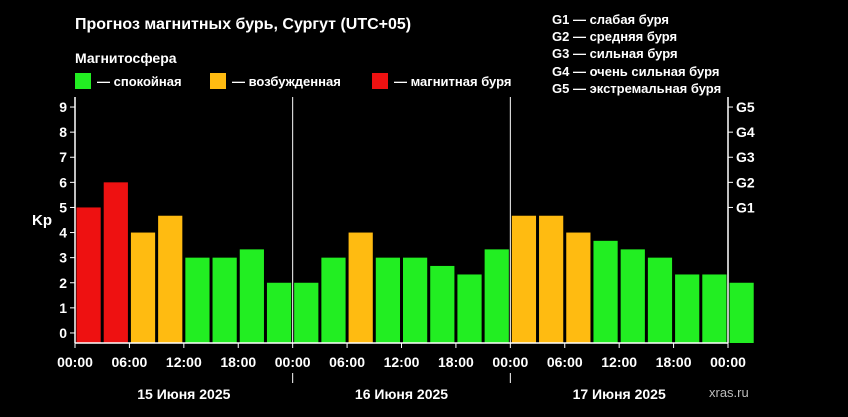 This screenshot has width=848, height=417. I want to click on y-tick-label: 6, so click(63, 182).